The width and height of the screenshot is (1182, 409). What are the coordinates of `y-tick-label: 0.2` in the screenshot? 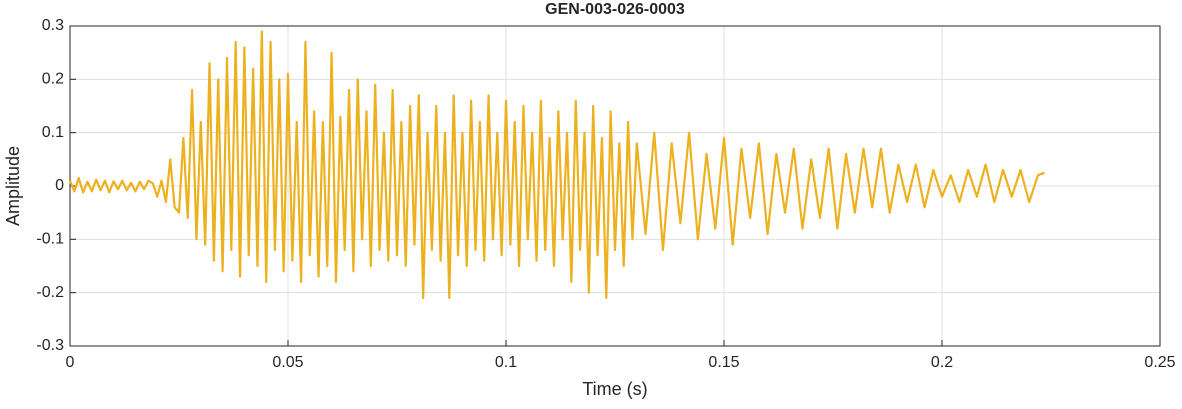 It's located at (53, 79).